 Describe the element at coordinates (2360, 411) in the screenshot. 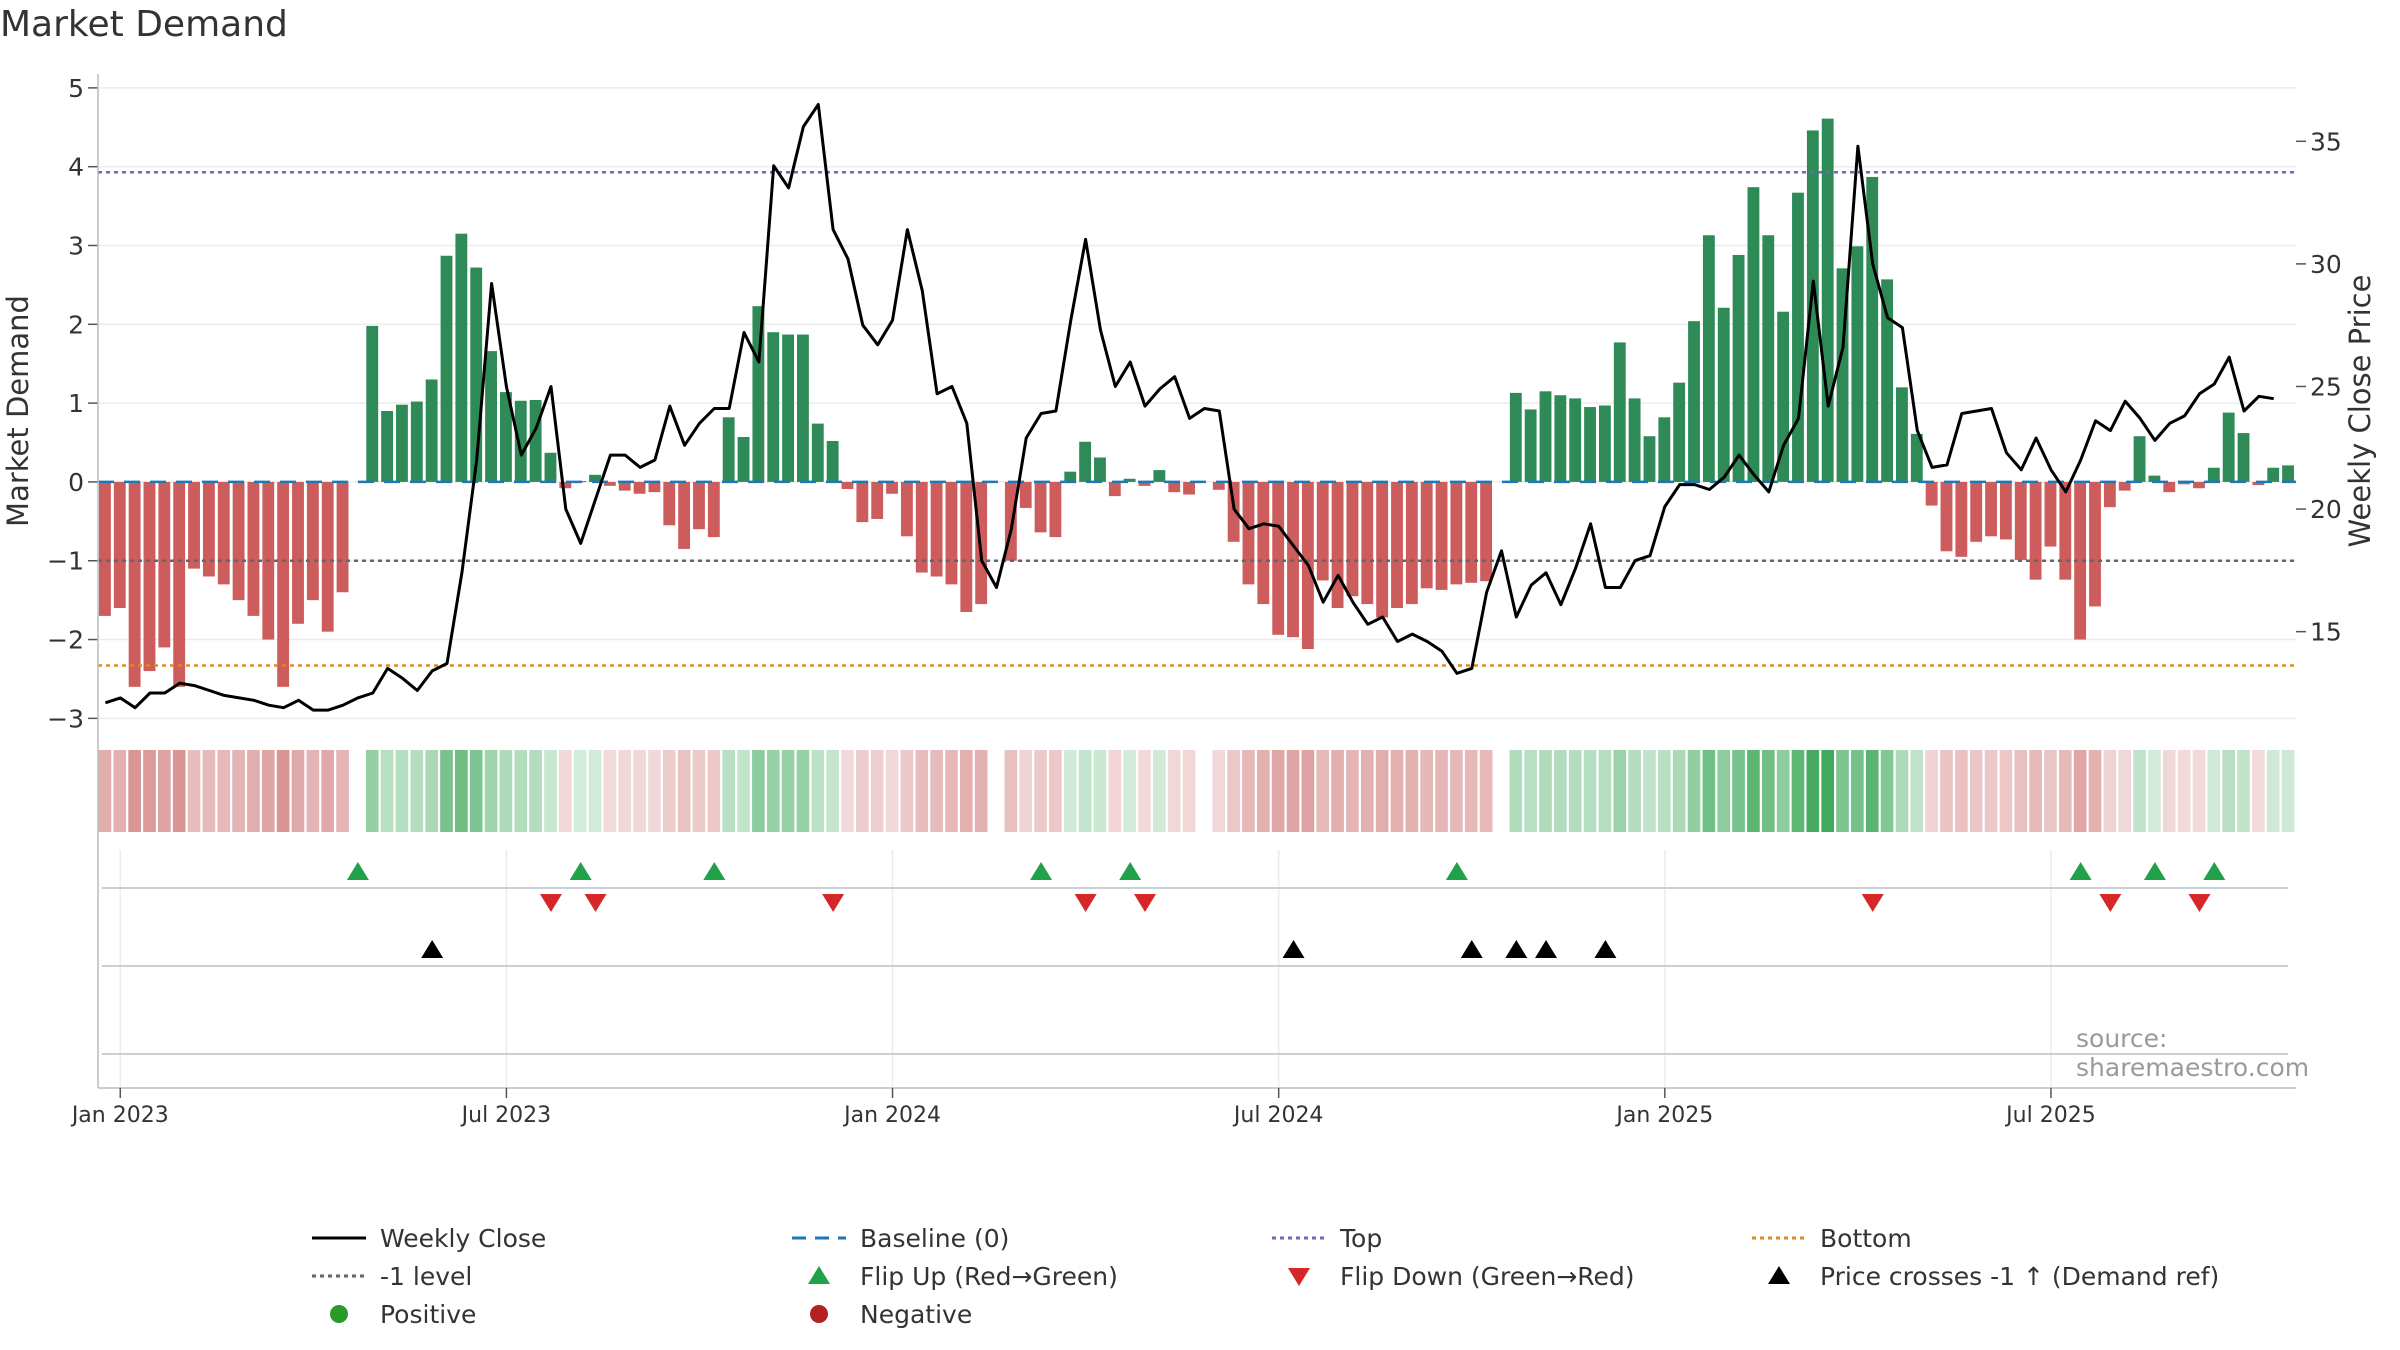

I see `y-right-axis-title: Weekly Close Price` at that location.